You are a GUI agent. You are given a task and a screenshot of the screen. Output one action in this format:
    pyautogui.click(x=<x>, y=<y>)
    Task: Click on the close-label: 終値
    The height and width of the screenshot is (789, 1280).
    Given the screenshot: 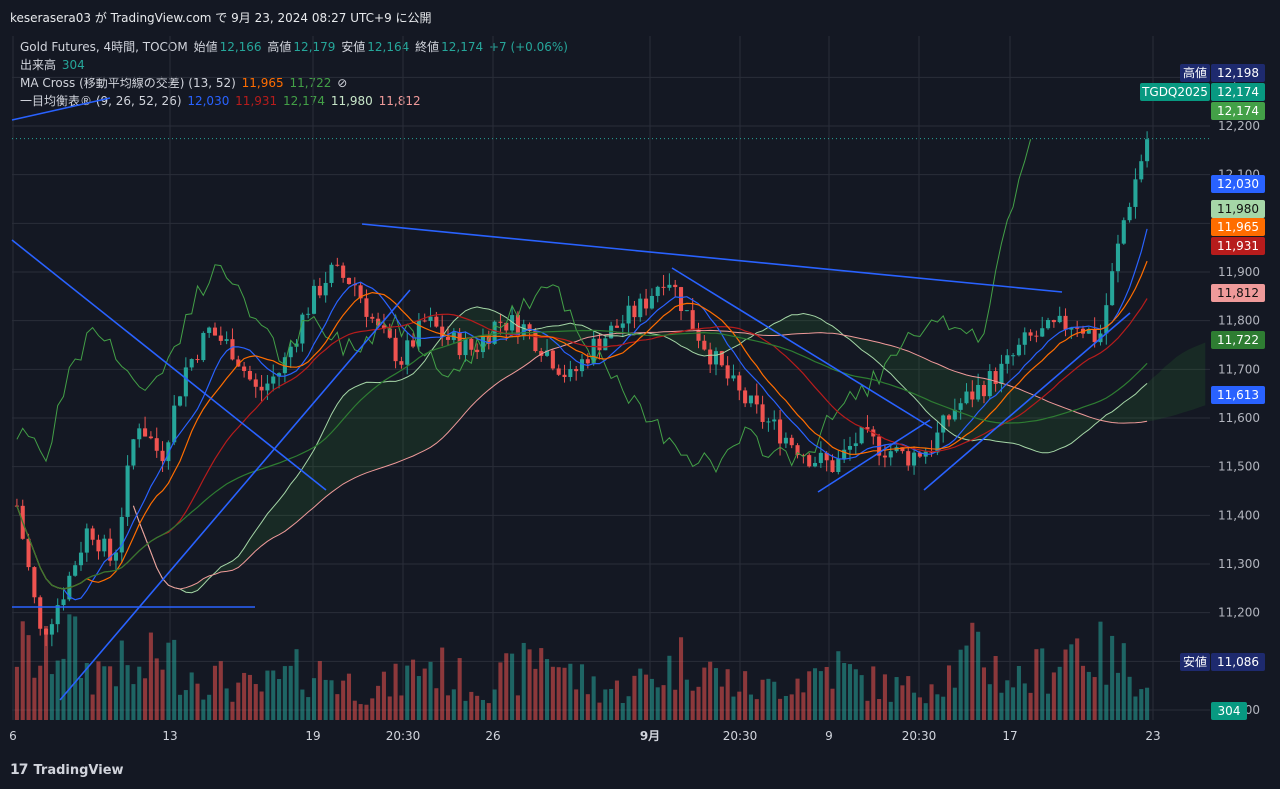 What is the action you would take?
    pyautogui.click(x=427, y=47)
    